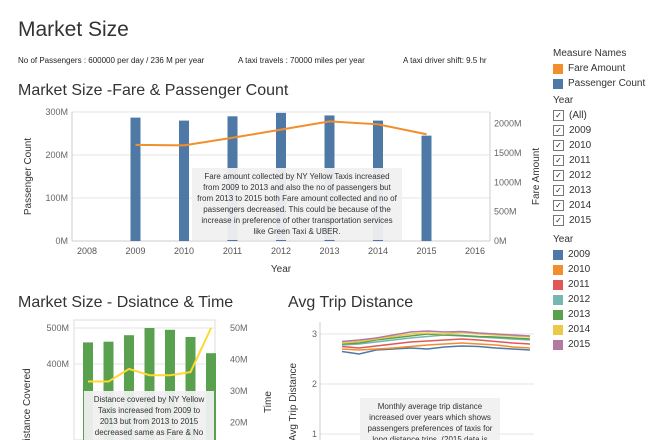 This screenshot has height=440, width=660. What do you see at coordinates (605, 314) in the screenshot?
I see `year-legend-item: 2013` at bounding box center [605, 314].